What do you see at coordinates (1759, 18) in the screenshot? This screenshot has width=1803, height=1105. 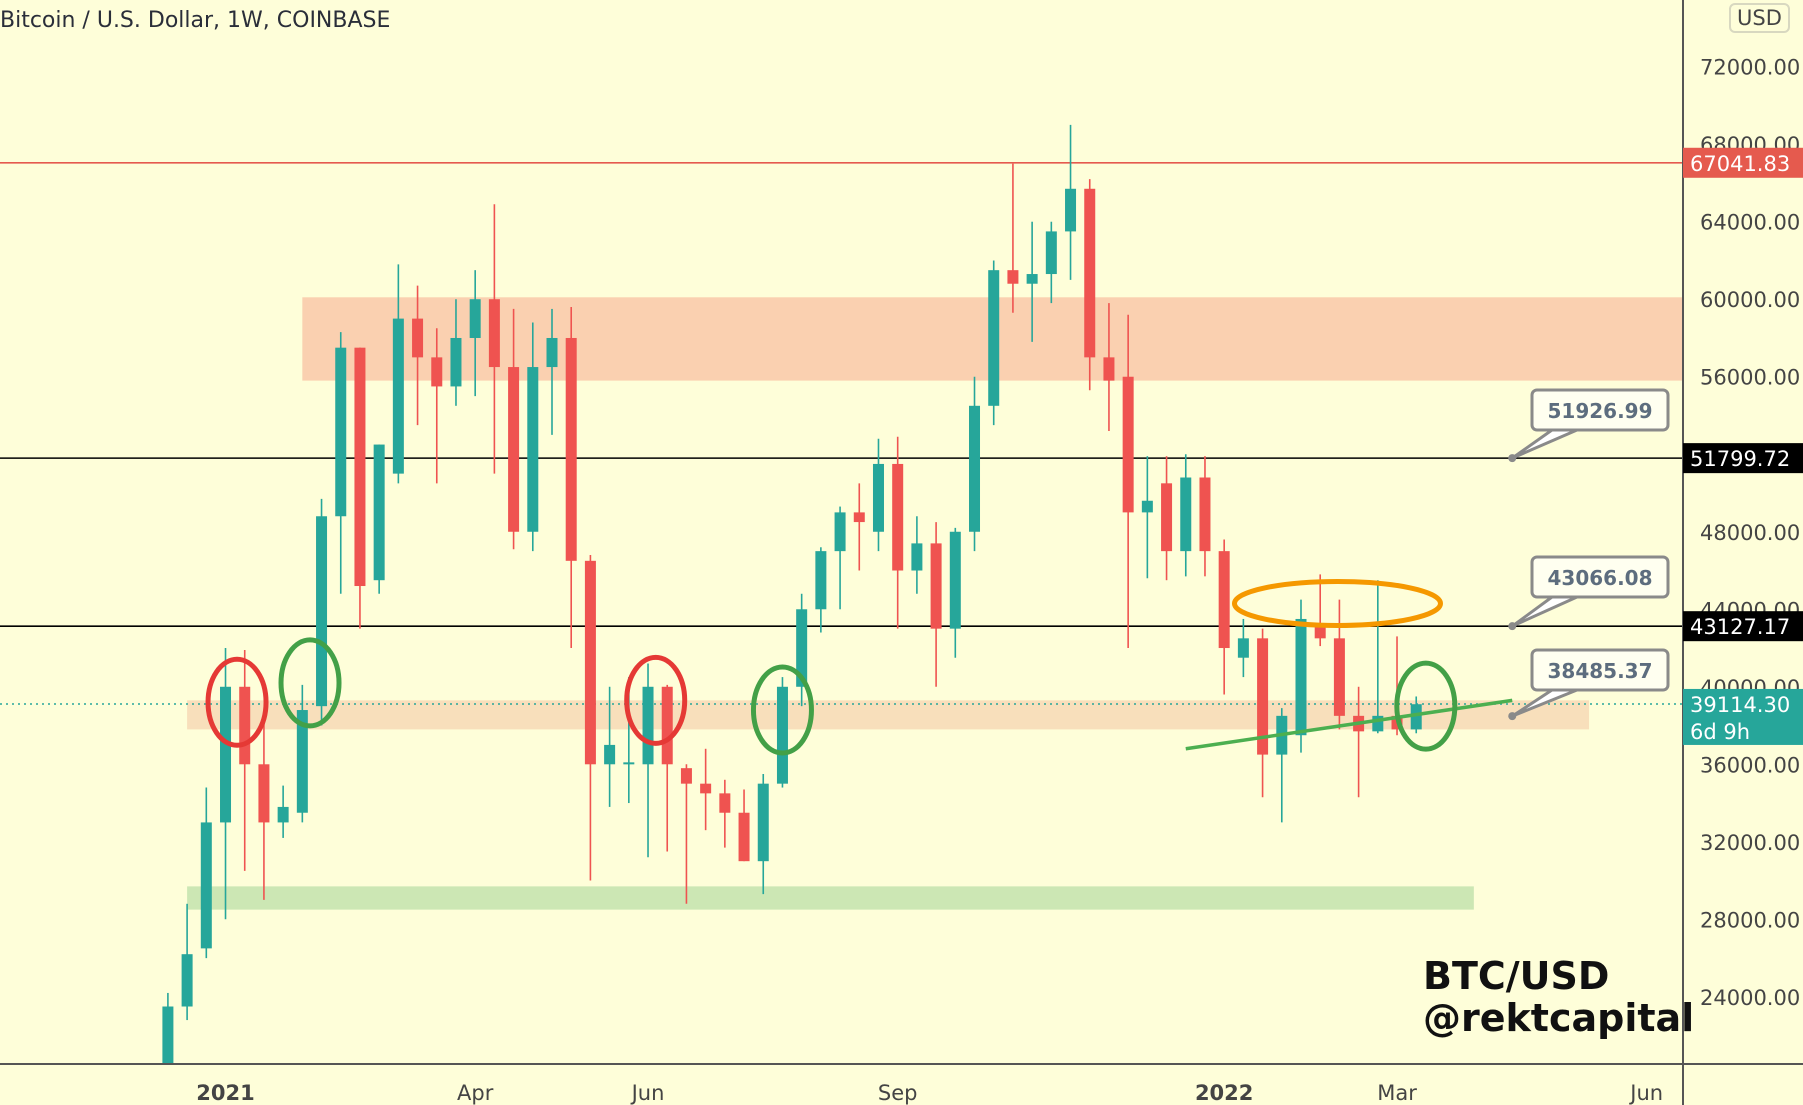 I see `currency-button: USD` at bounding box center [1759, 18].